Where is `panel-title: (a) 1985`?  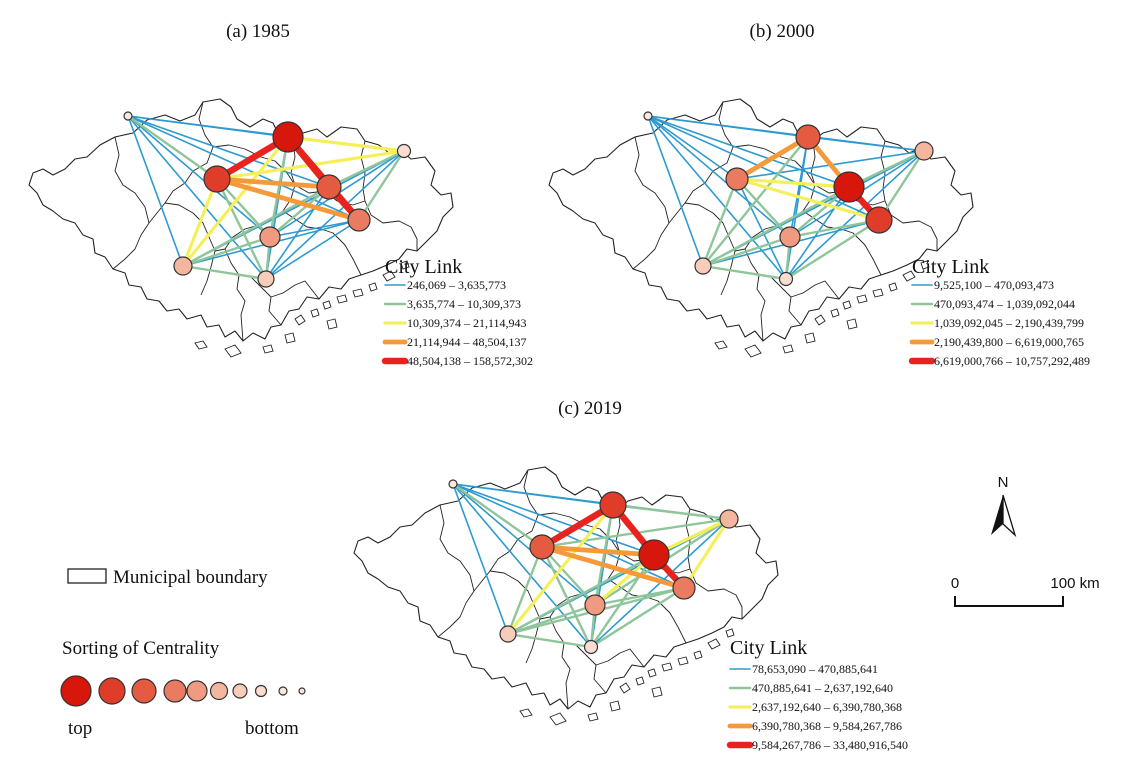
panel-title: (a) 1985 is located at coordinates (258, 31).